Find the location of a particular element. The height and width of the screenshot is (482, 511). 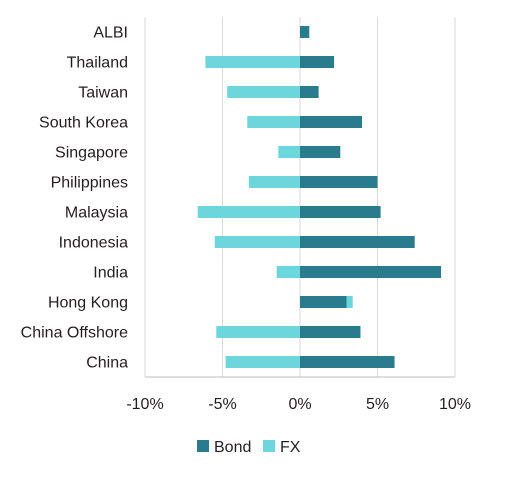

category-label: Hong Kong is located at coordinates (88, 303).